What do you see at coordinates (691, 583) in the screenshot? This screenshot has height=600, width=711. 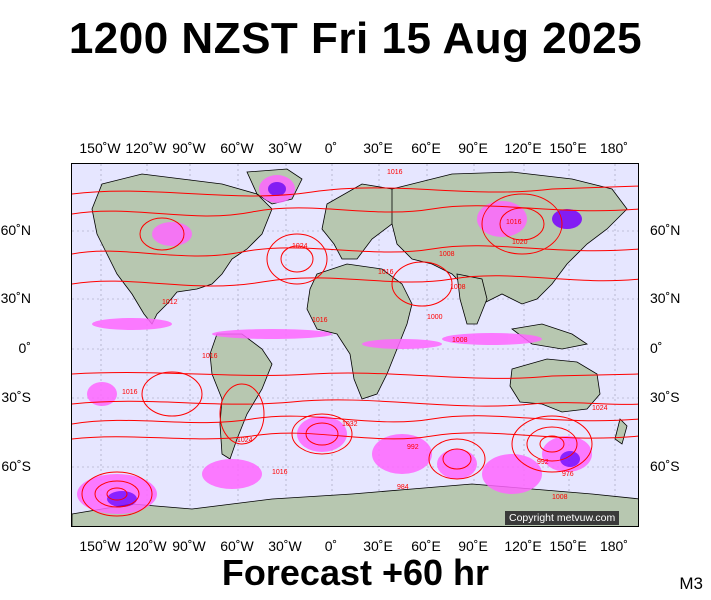 I see `model-code: M3` at bounding box center [691, 583].